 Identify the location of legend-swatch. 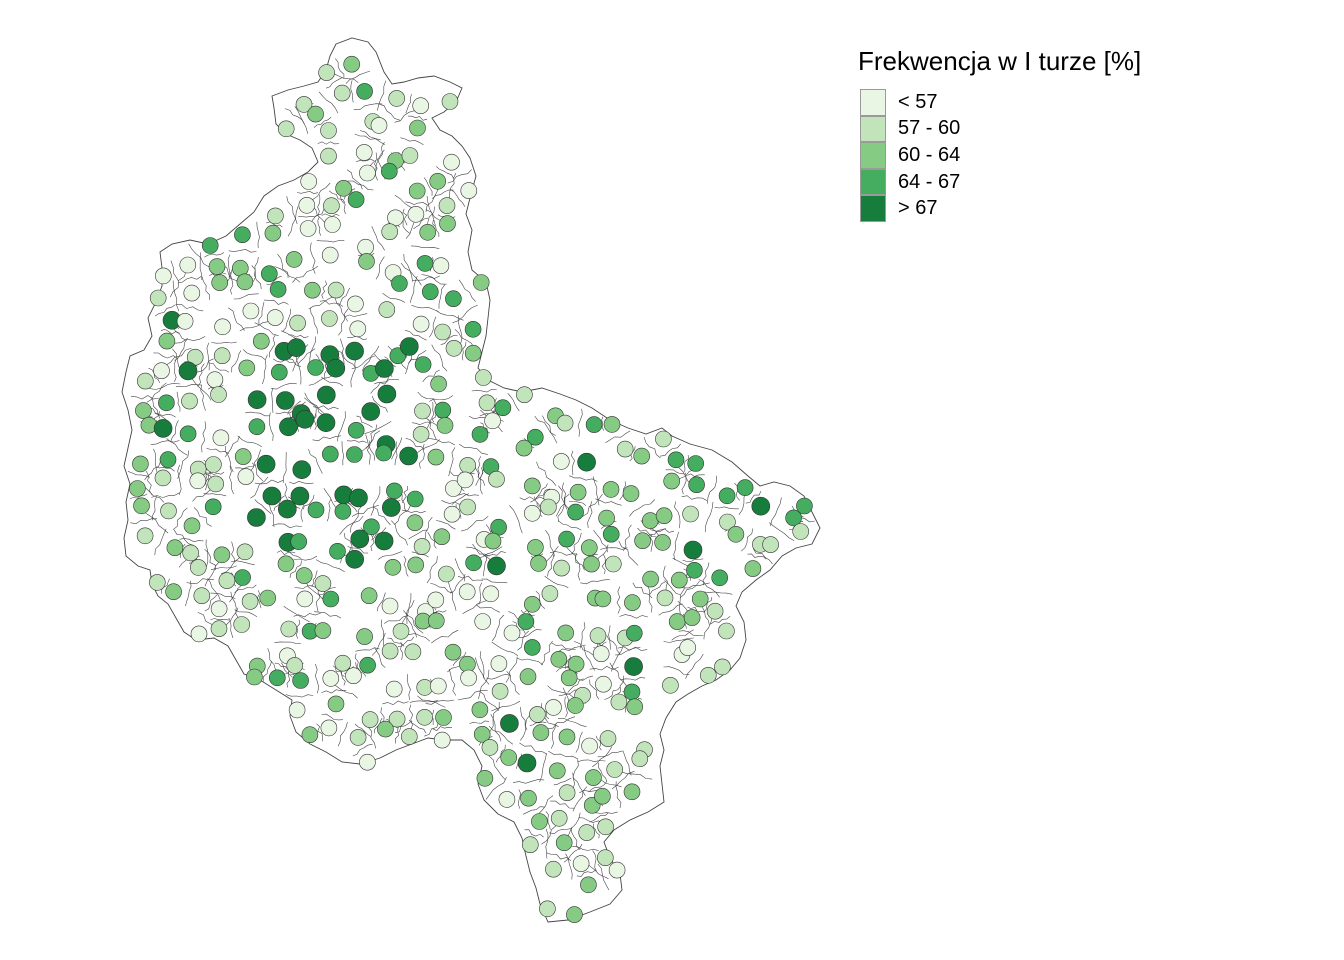
(873, 155).